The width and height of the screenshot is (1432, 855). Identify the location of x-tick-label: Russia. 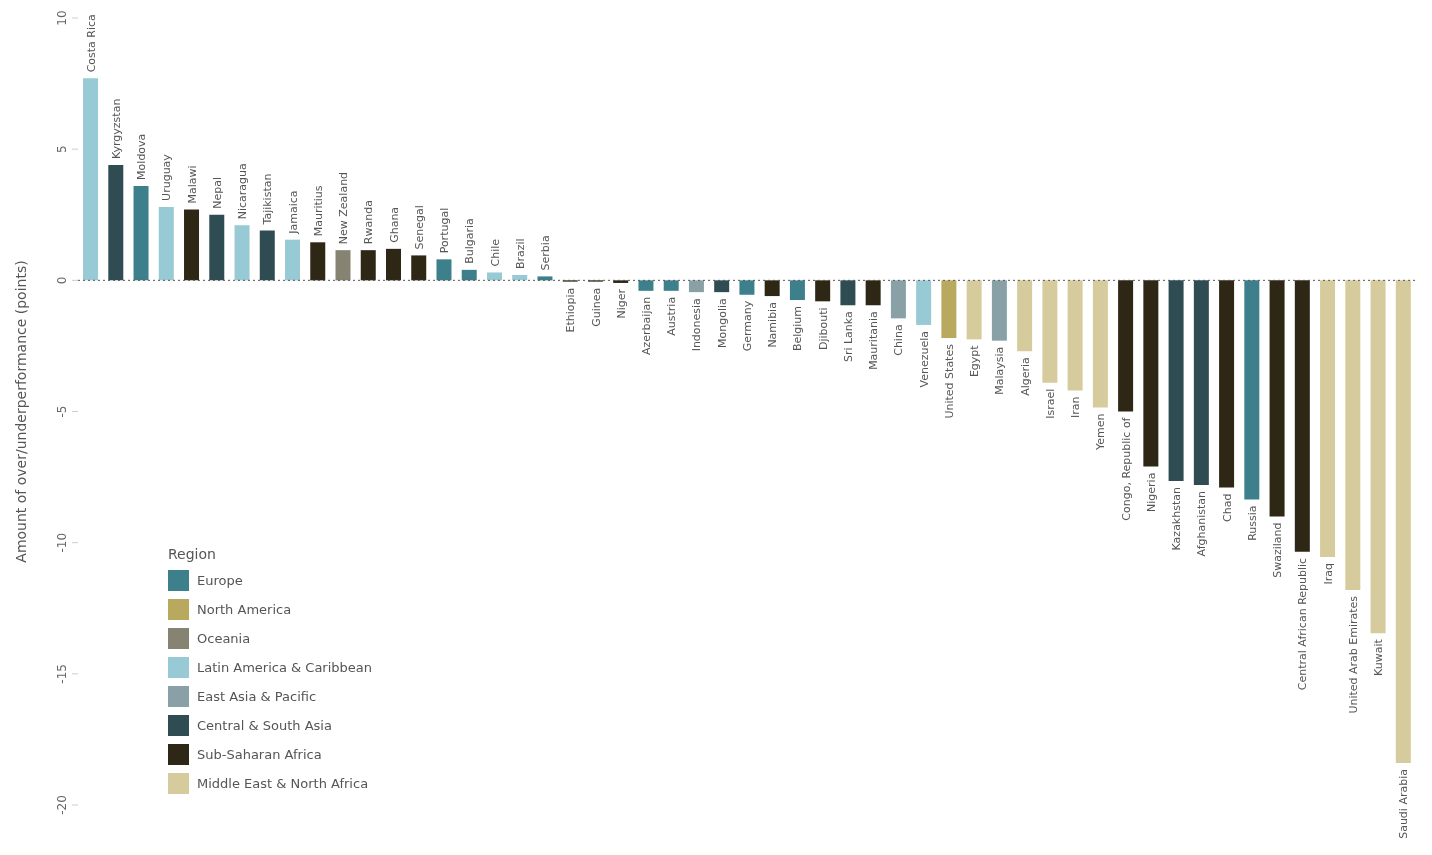
(1252, 523).